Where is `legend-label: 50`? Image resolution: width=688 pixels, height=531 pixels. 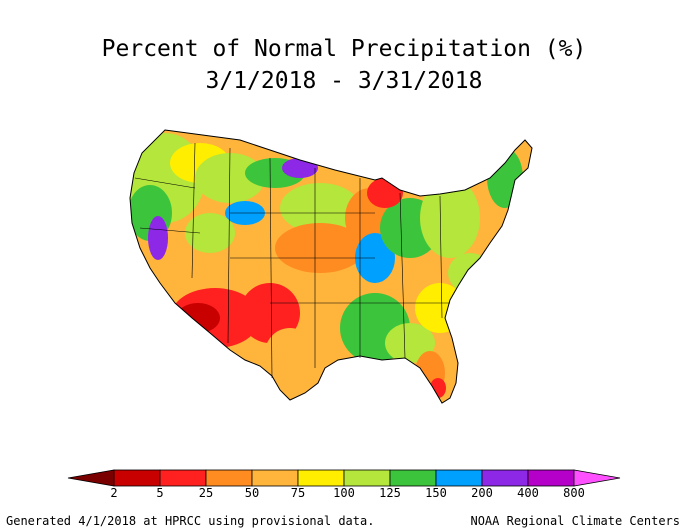 legend-label: 50 is located at coordinates (252, 493).